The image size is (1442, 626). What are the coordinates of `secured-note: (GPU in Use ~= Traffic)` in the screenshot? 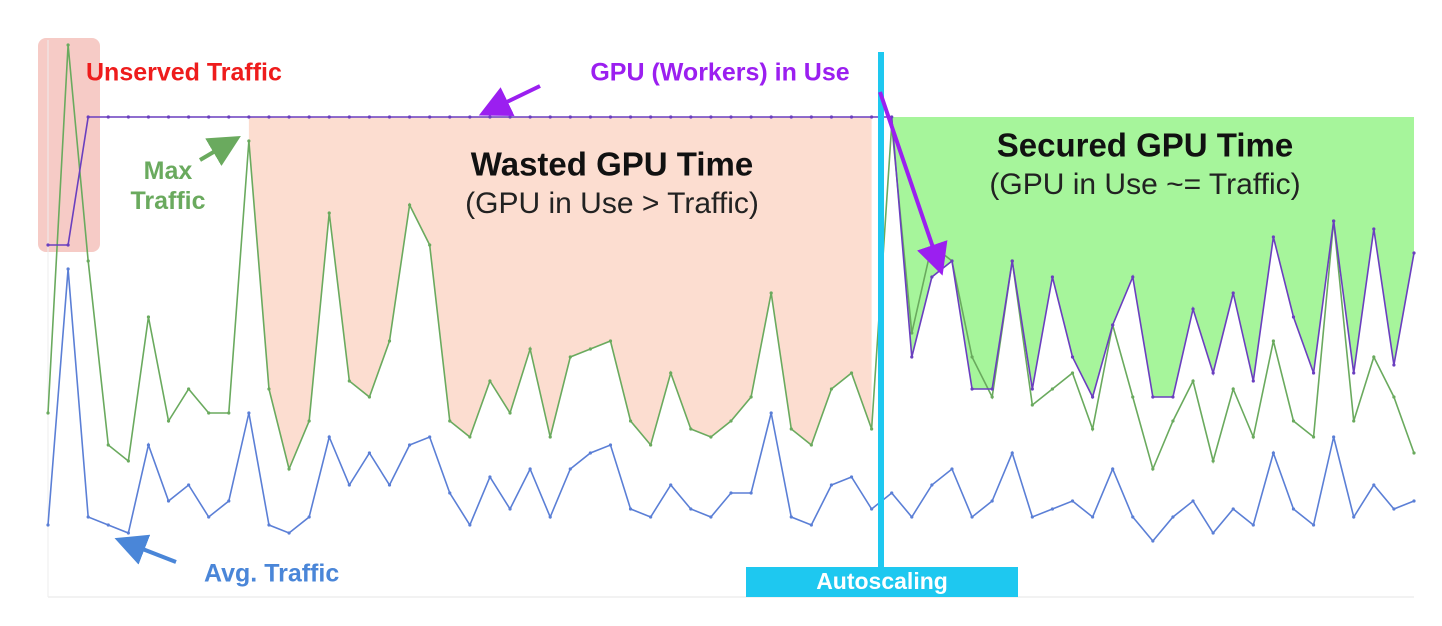 It's located at (1144, 184).